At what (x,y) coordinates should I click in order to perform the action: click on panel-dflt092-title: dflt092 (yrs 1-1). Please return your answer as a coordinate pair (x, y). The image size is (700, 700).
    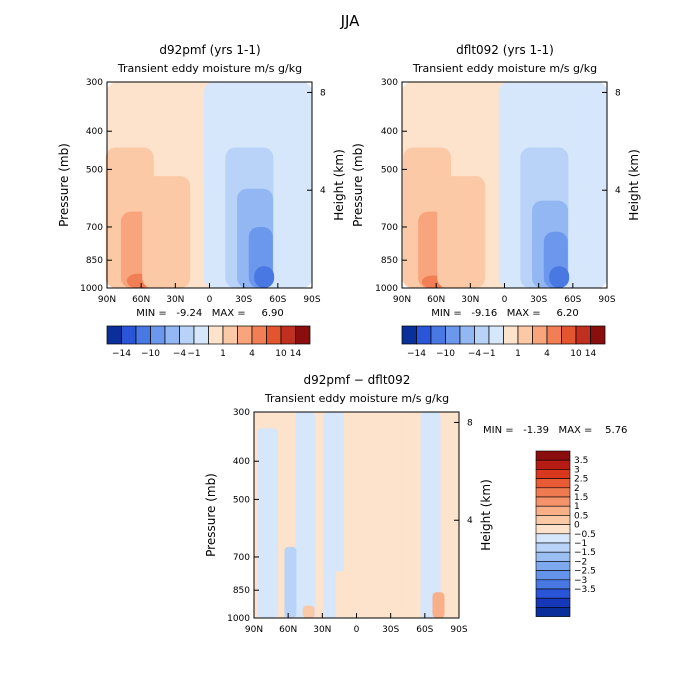
    Looking at the image, I should click on (505, 50).